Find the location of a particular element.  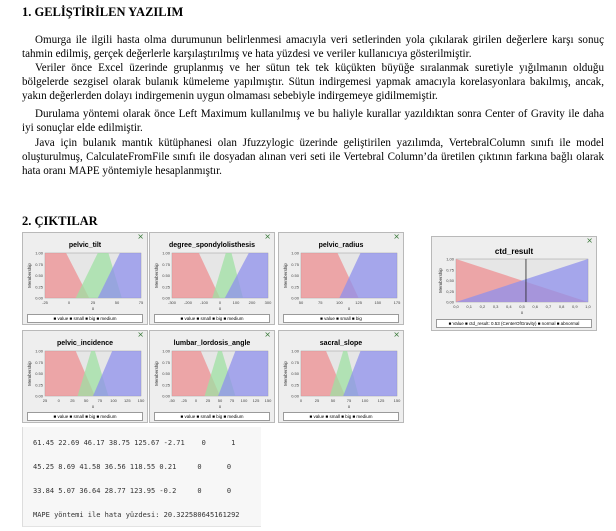

x-tick-label: 0,6 is located at coordinates (535, 306).